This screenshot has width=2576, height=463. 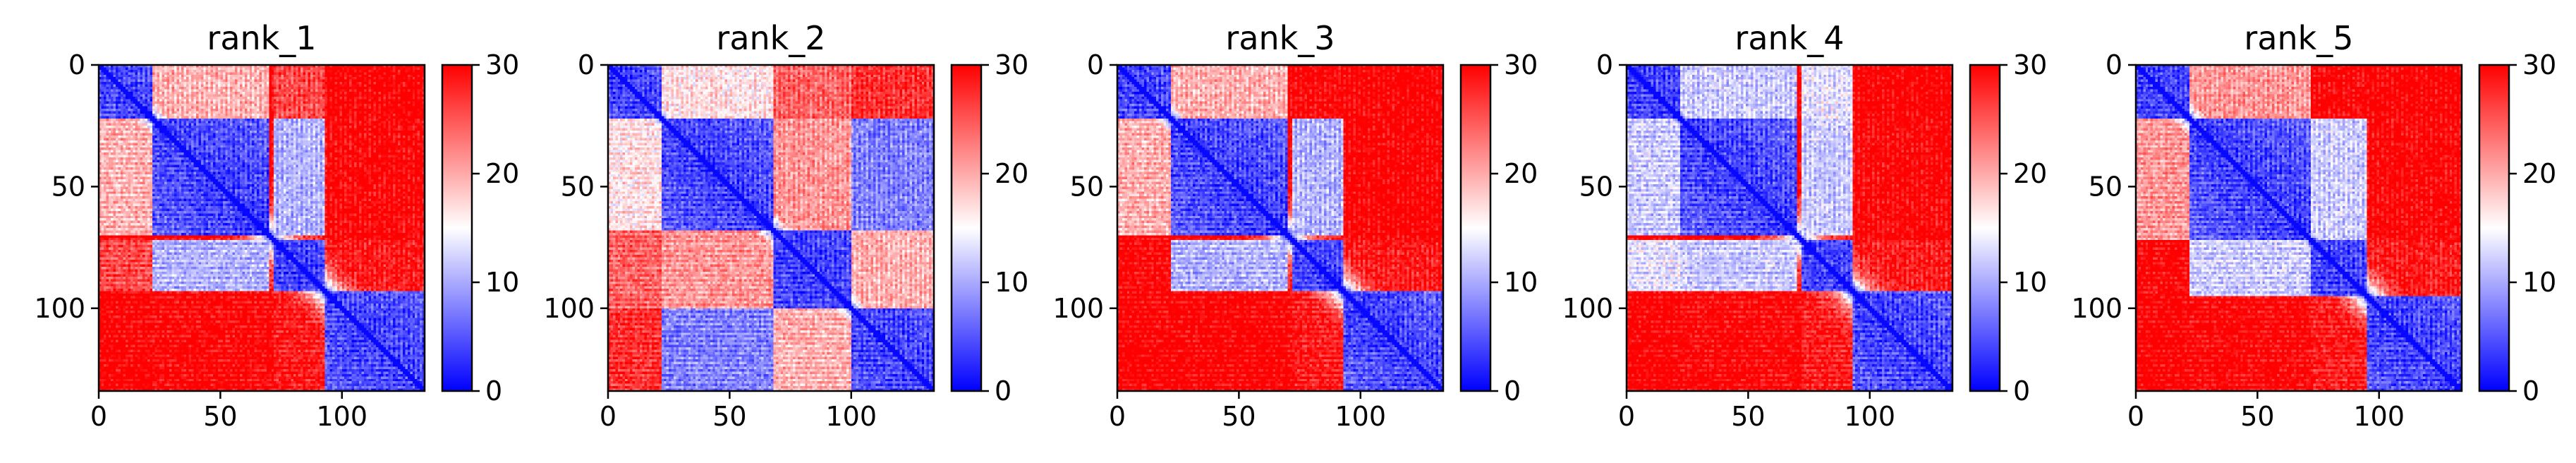 What do you see at coordinates (261, 38) in the screenshot?
I see `panel-title: rank_1` at bounding box center [261, 38].